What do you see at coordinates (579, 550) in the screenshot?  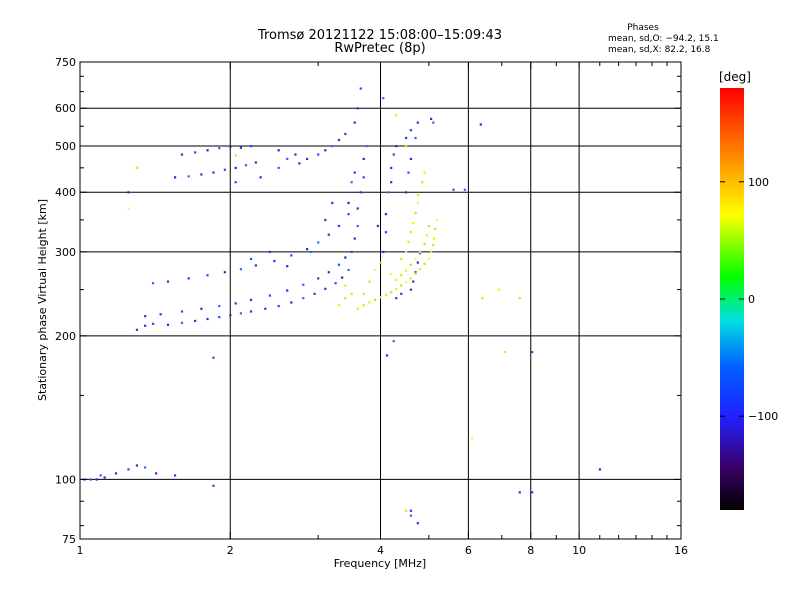 I see `x-tick-label: 10` at bounding box center [579, 550].